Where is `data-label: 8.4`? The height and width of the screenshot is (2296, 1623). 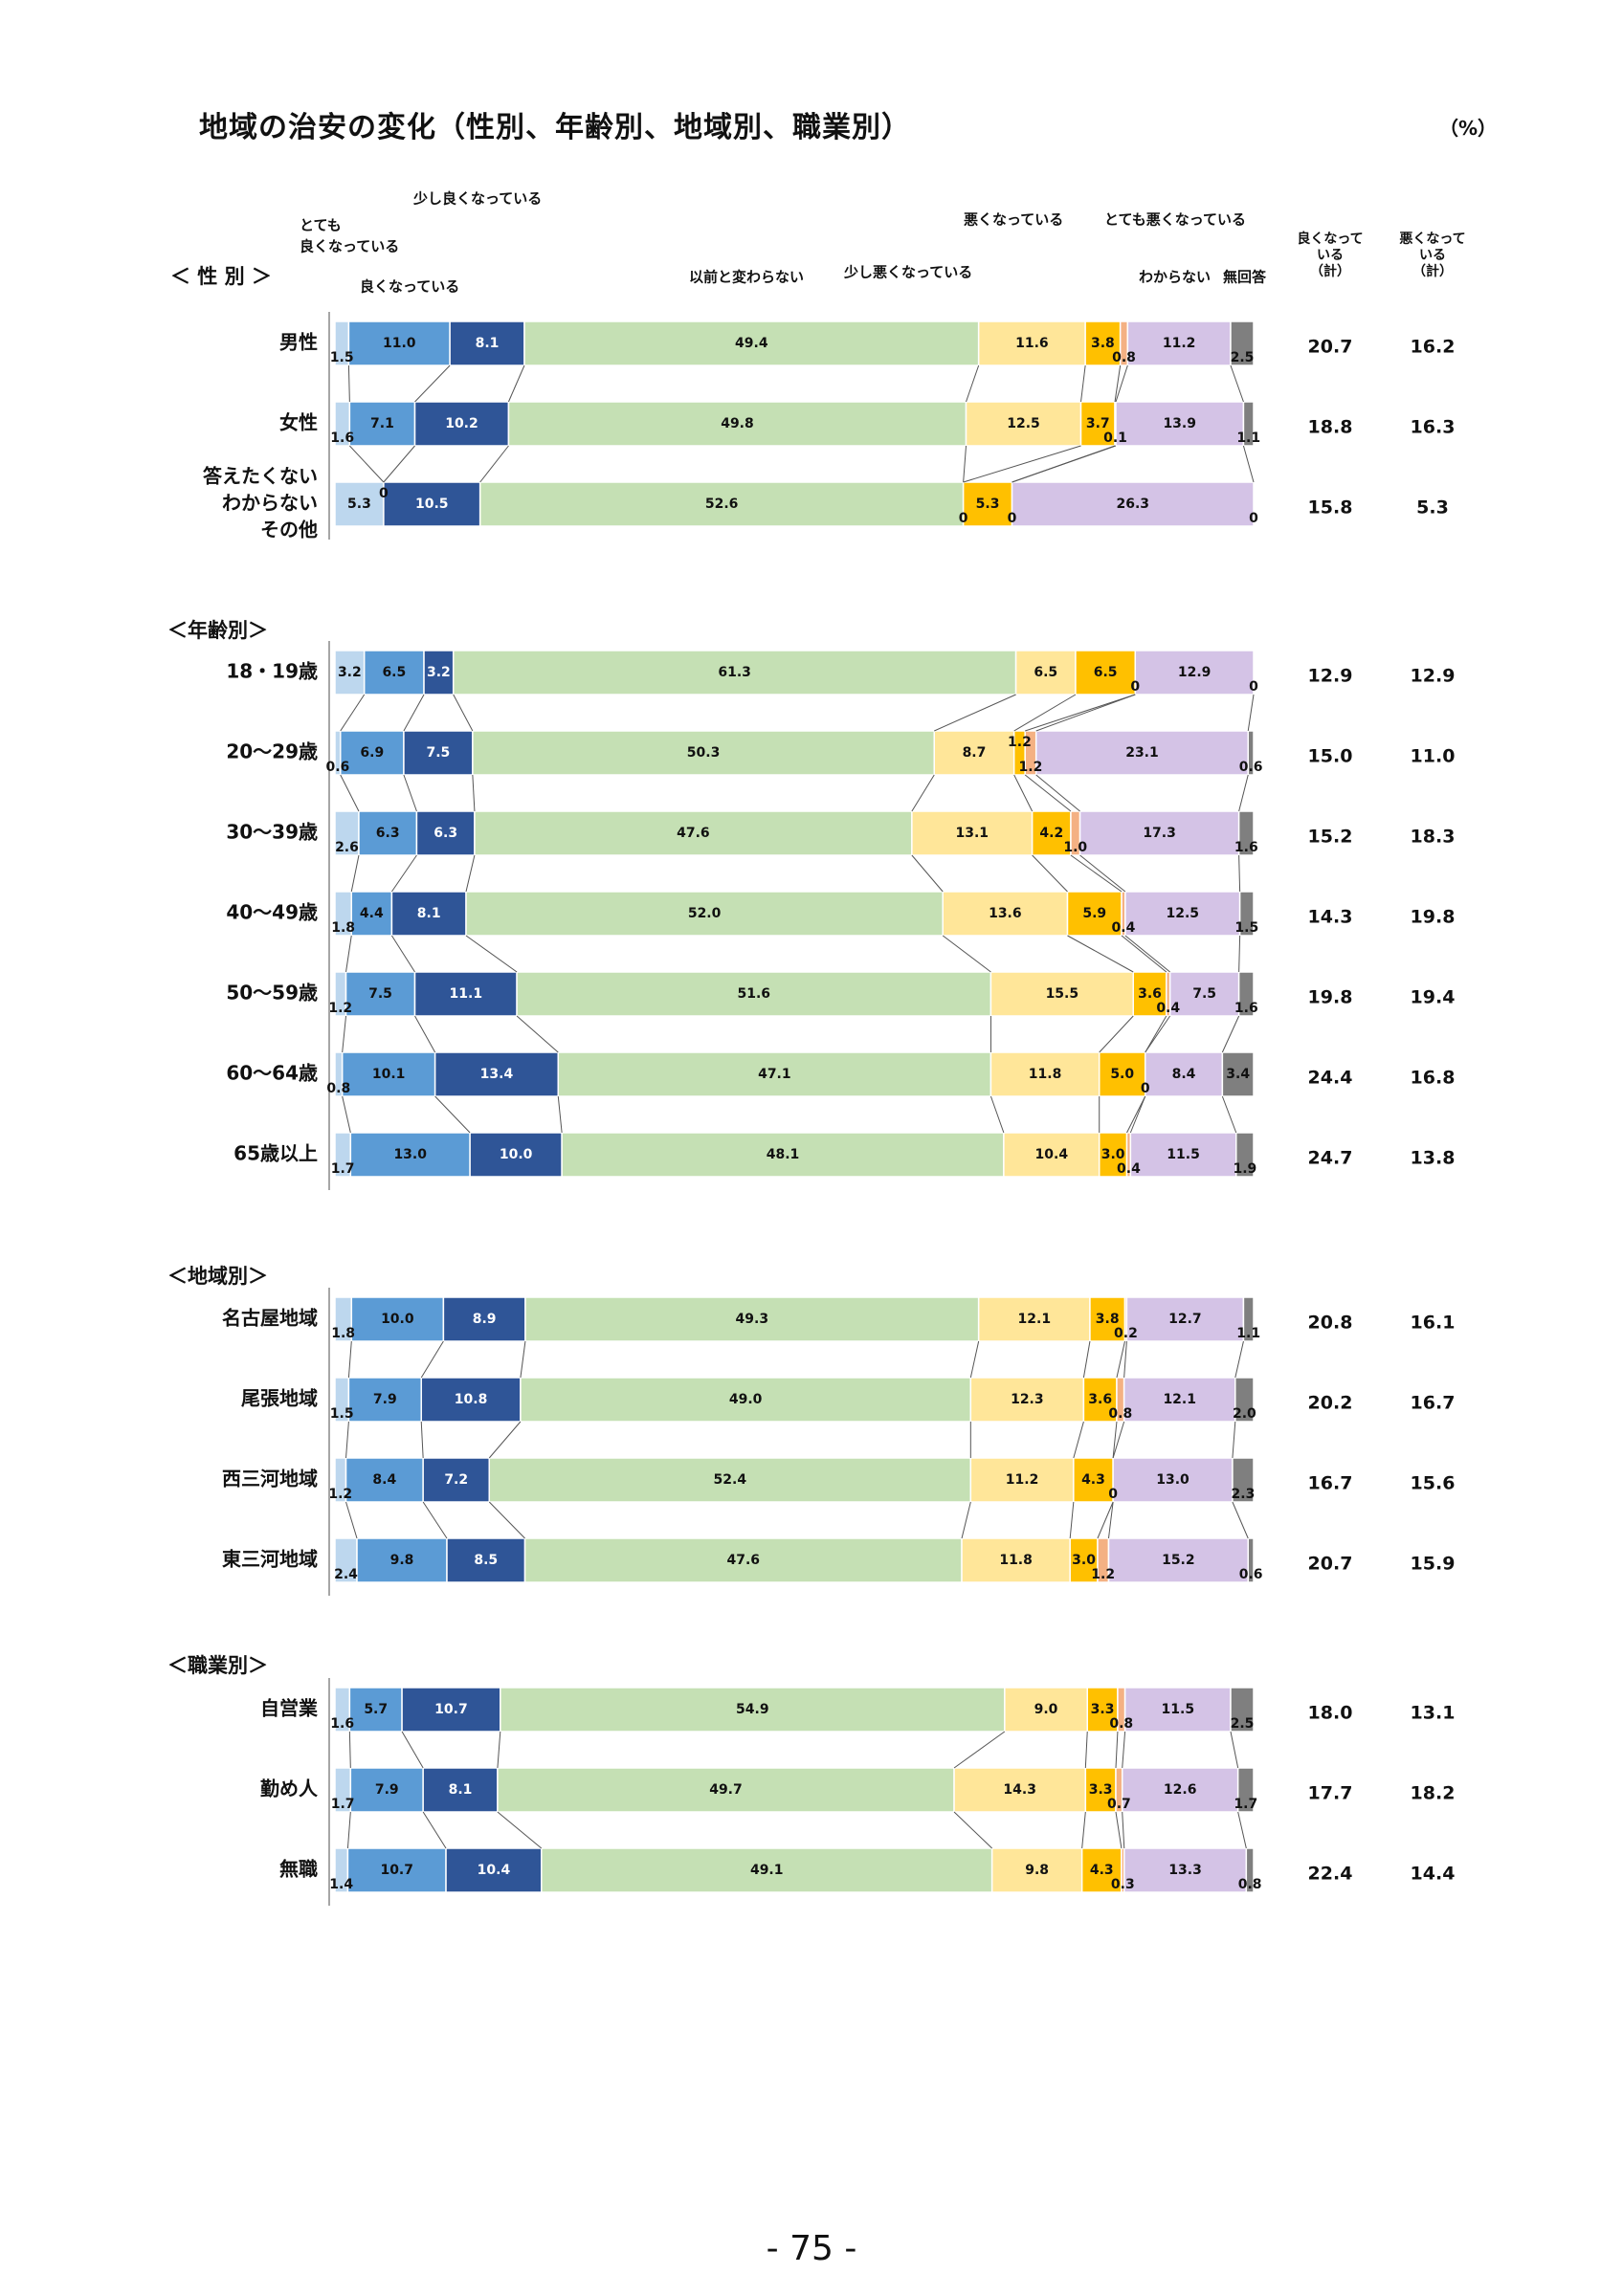 data-label: 8.4 is located at coordinates (1184, 1074).